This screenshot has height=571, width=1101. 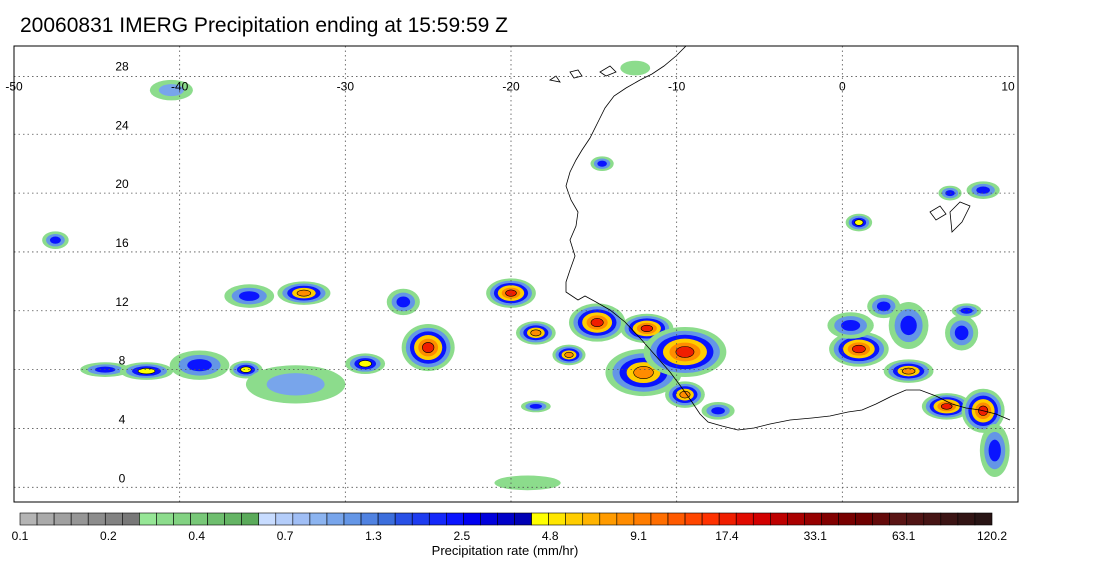 I want to click on colorbar-tick-label: 33.1, so click(x=816, y=536).